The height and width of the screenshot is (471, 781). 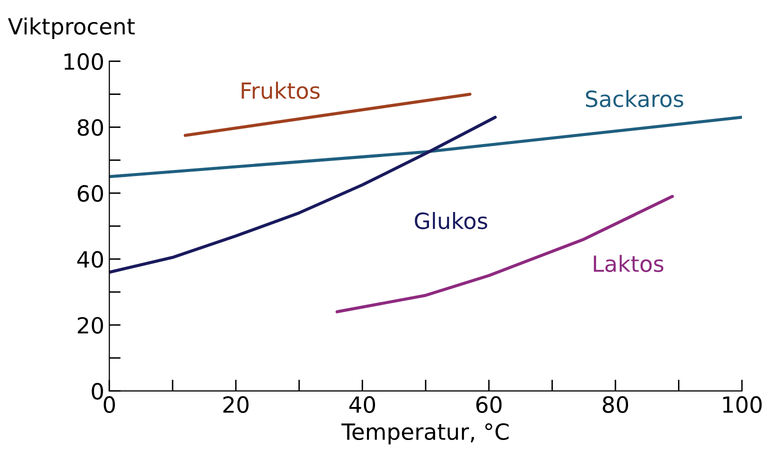 I want to click on y-tick-label: 80, so click(x=91, y=127).